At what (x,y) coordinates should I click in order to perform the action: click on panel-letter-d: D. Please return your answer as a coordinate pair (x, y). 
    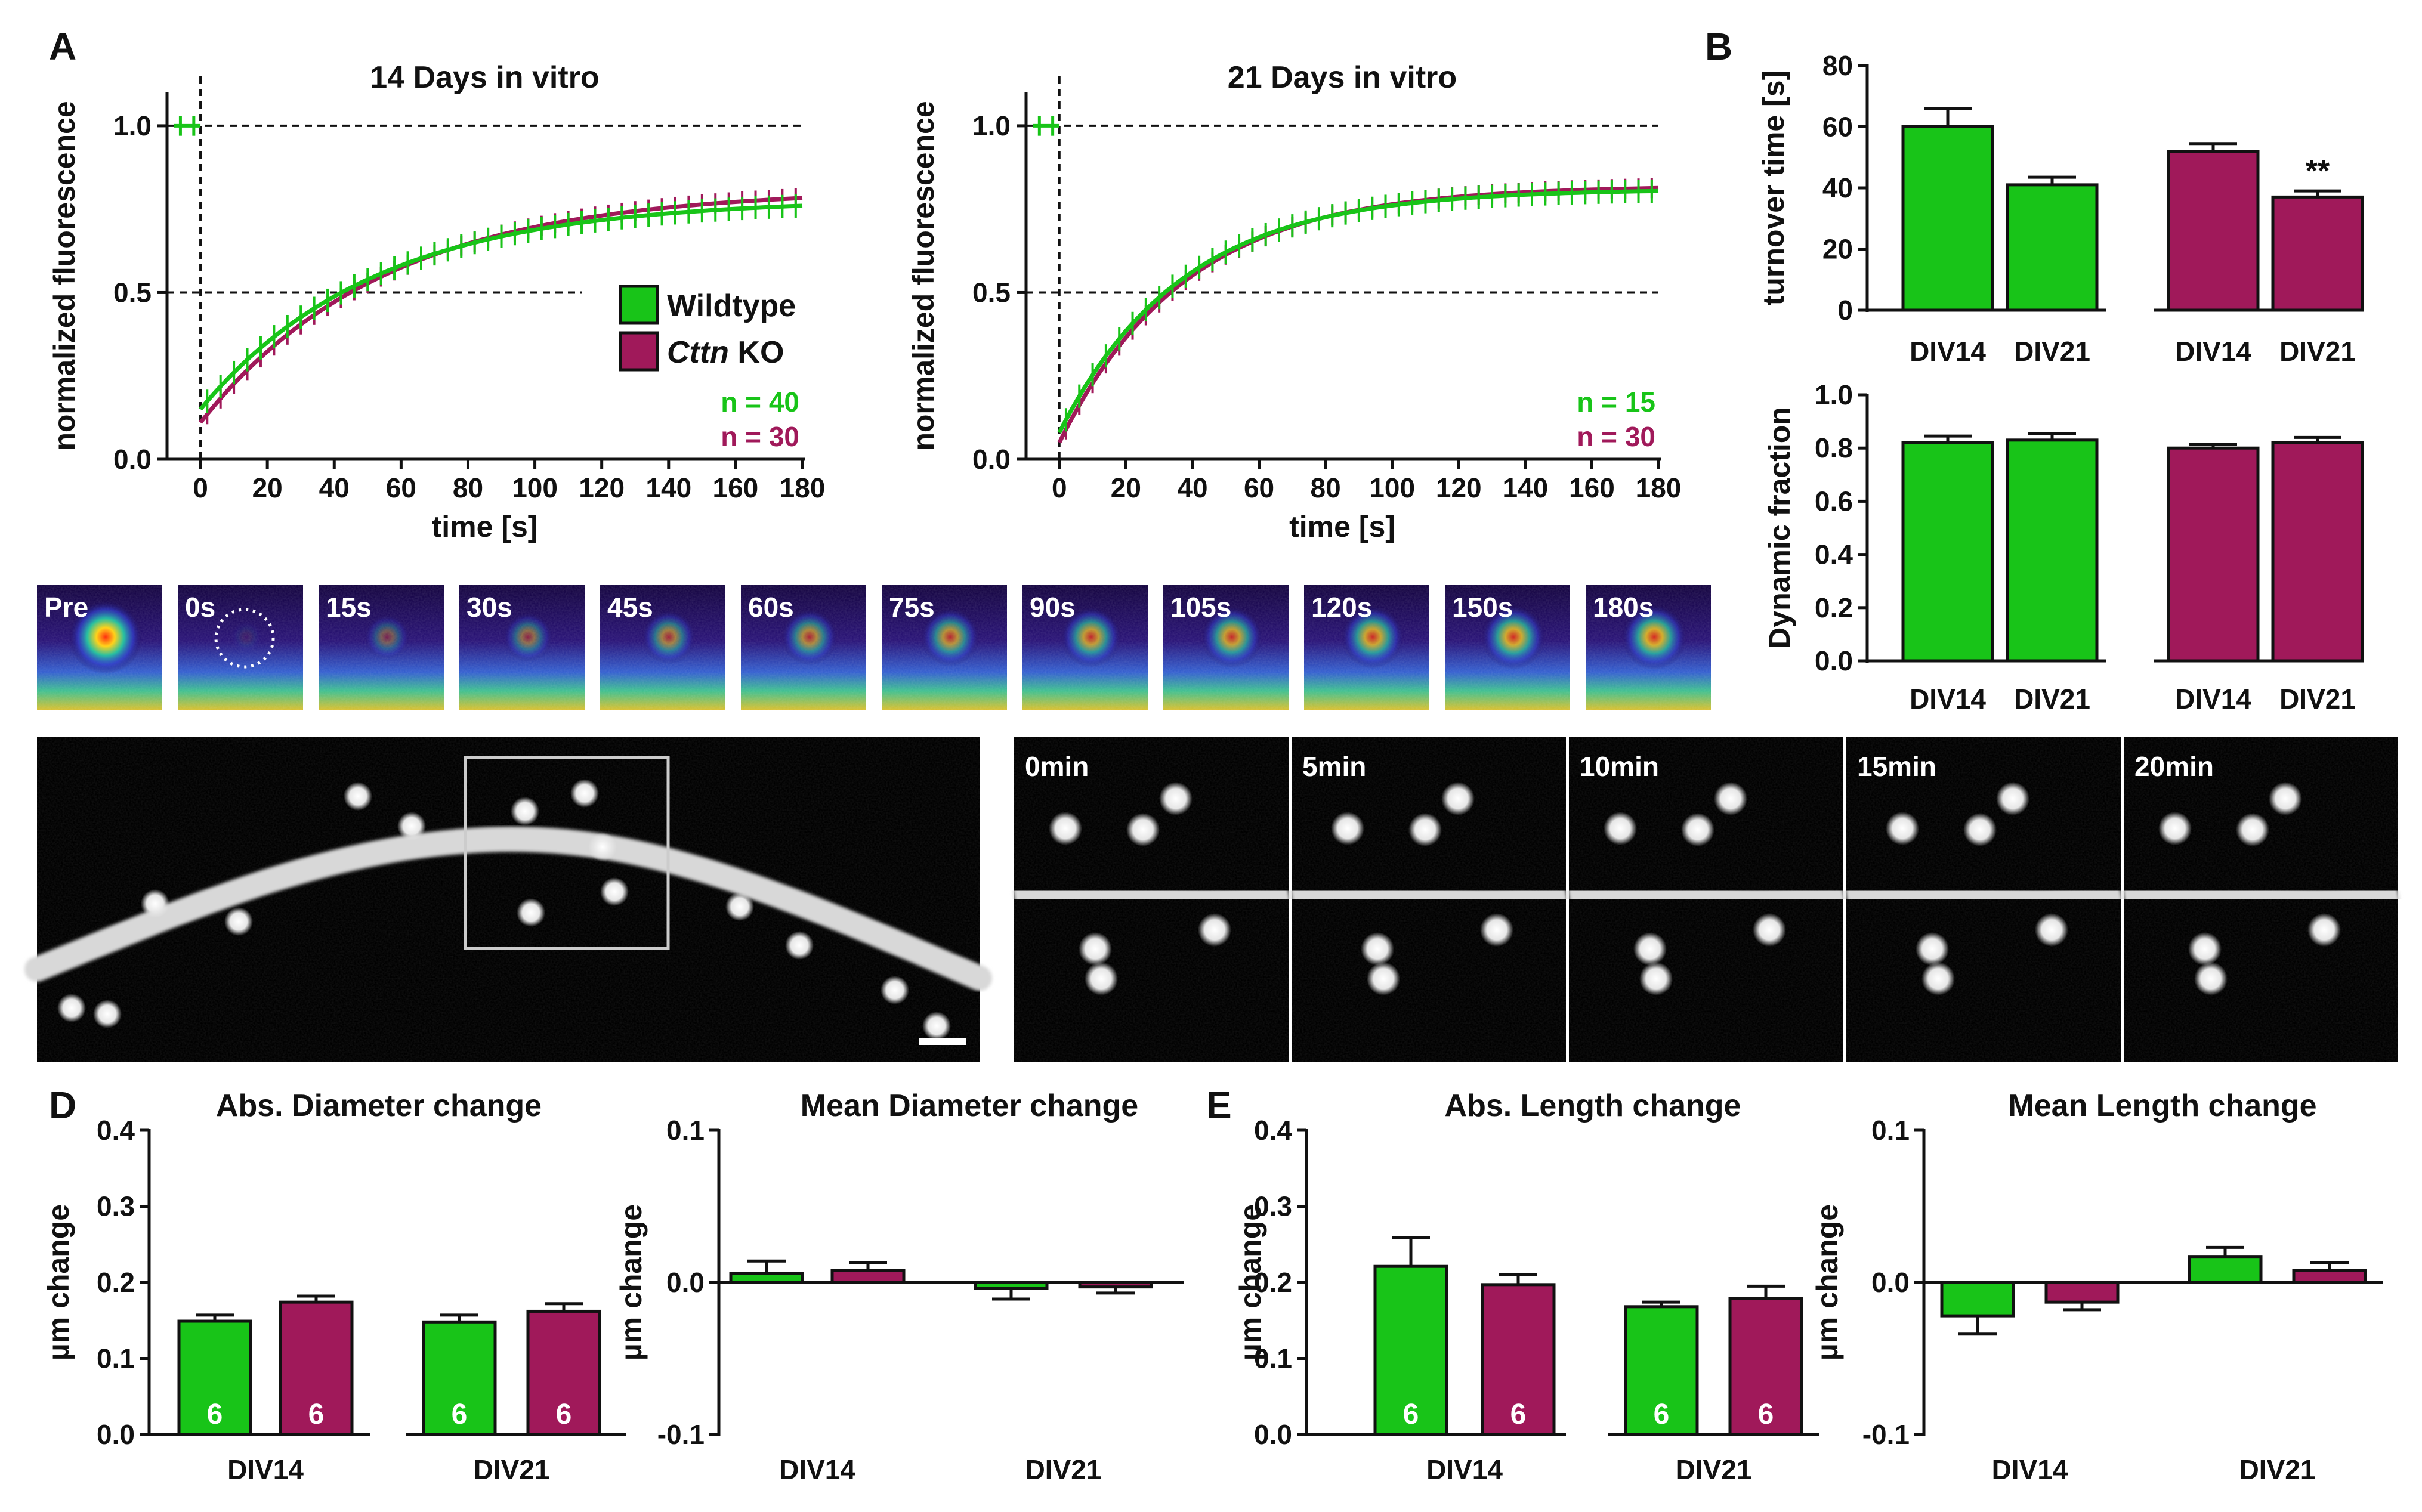
    Looking at the image, I should click on (62, 1105).